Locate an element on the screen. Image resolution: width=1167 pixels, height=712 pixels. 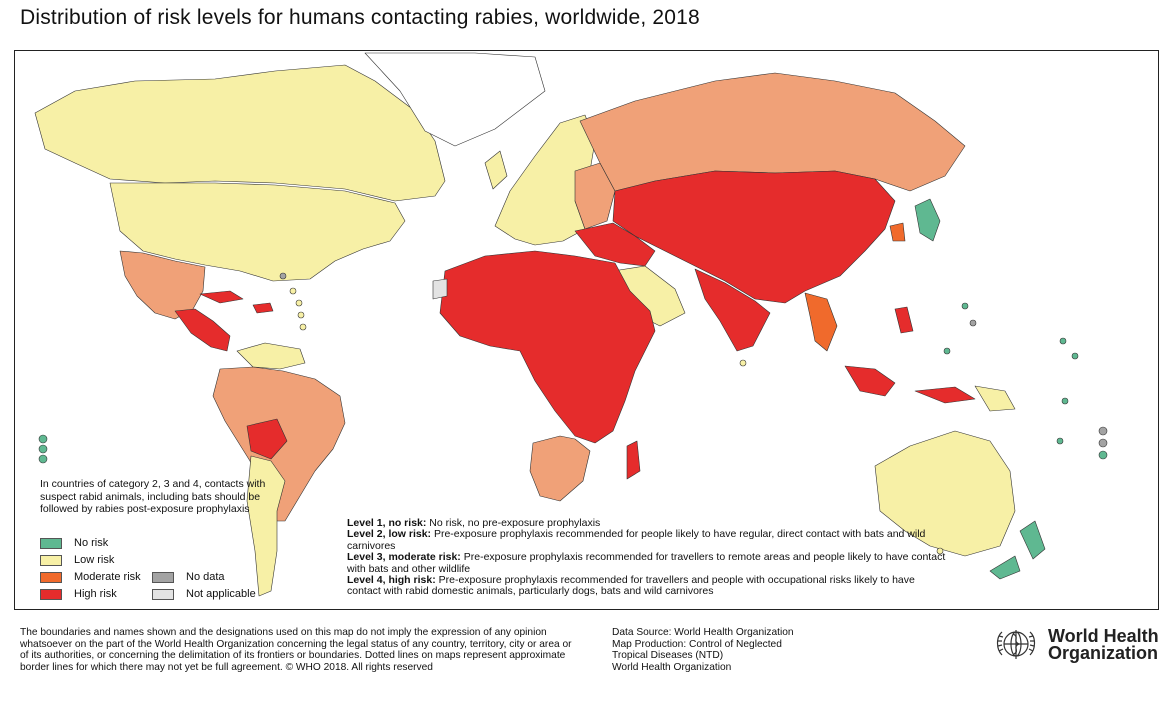
region-uk is located at coordinates (496, 170).